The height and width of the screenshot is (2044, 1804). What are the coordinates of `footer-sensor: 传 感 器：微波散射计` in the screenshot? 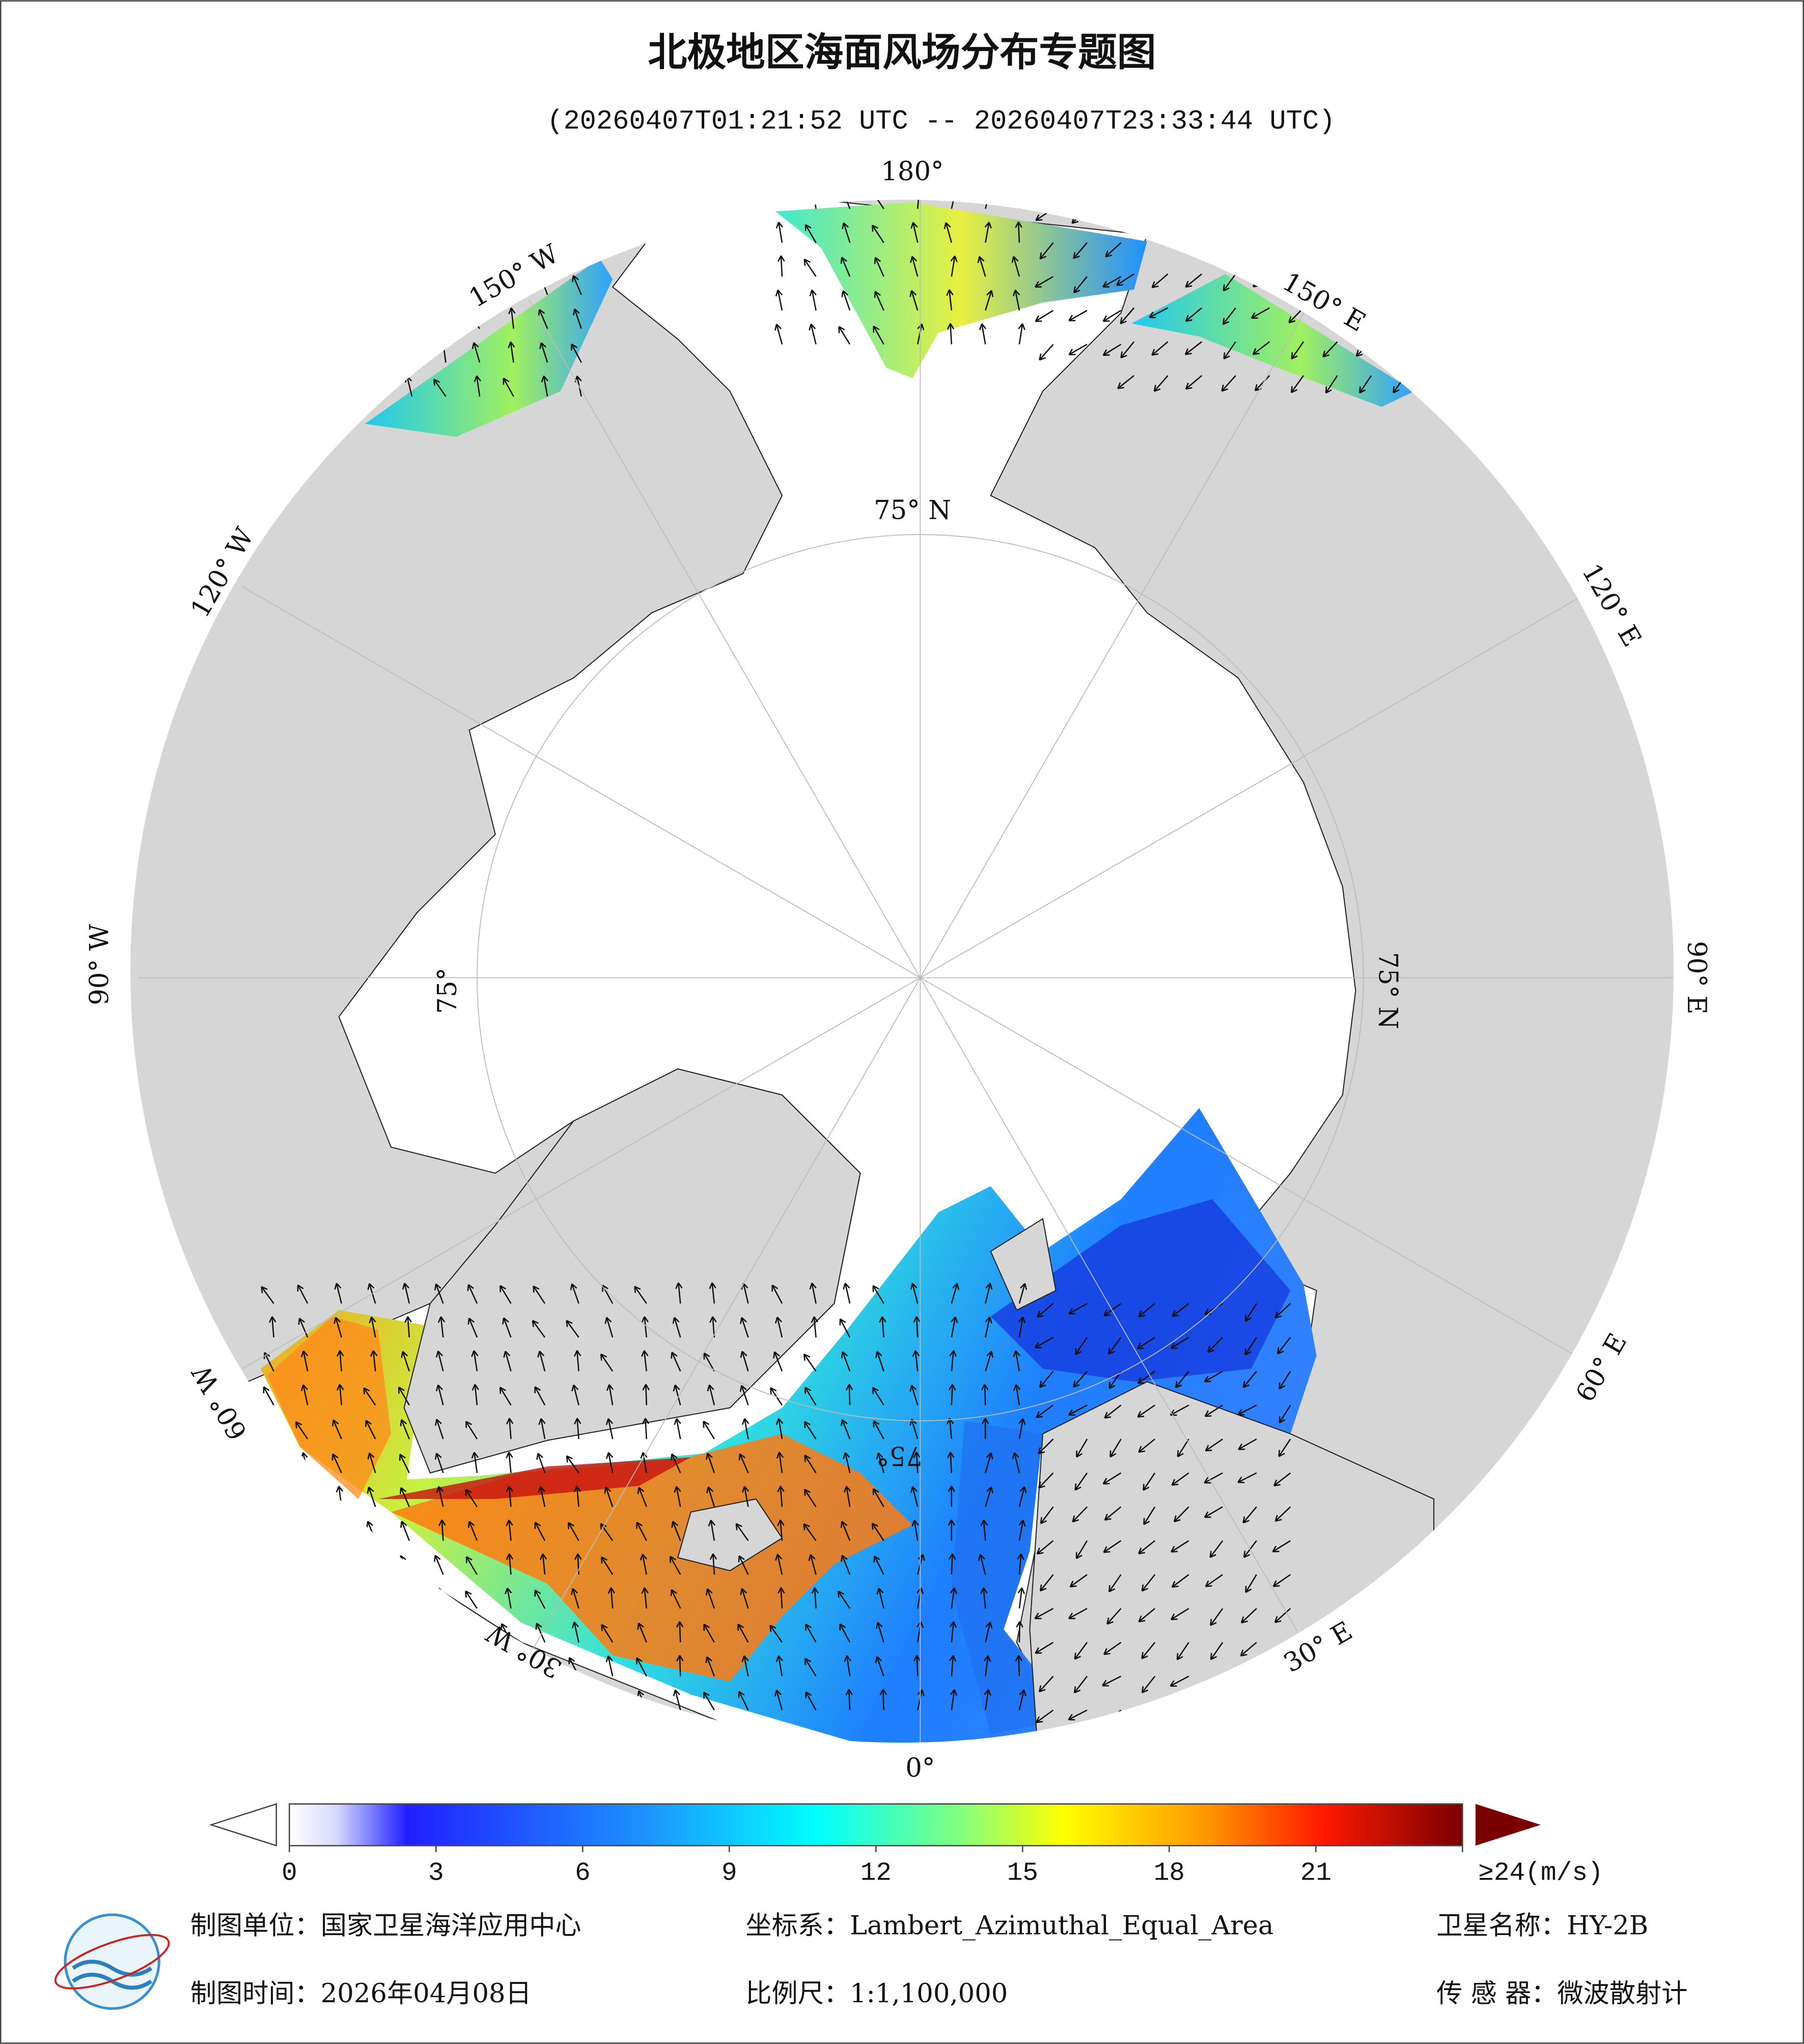 It's located at (1561, 1993).